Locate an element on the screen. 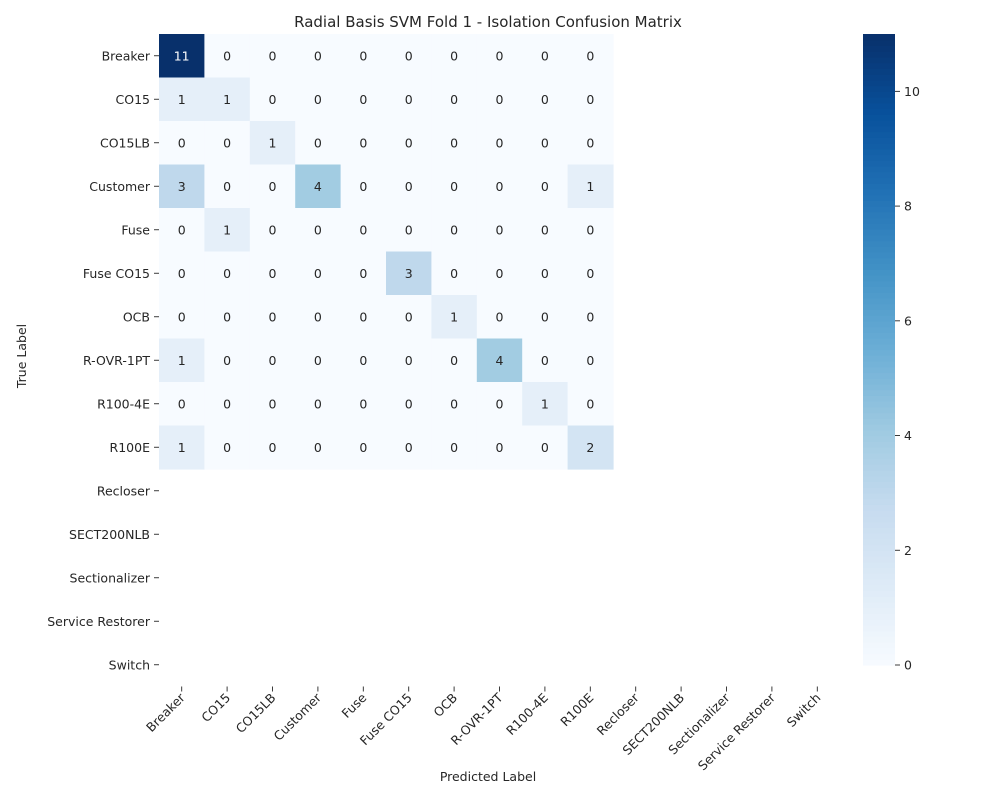 The width and height of the screenshot is (1000, 800). cell-value-label: 2 is located at coordinates (590, 447).